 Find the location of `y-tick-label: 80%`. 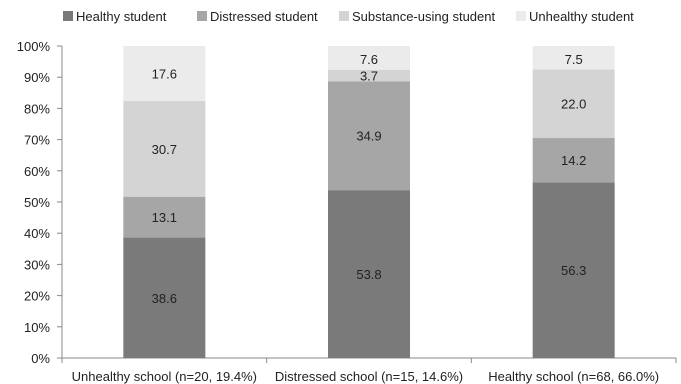

y-tick-label: 80% is located at coordinates (37, 108).